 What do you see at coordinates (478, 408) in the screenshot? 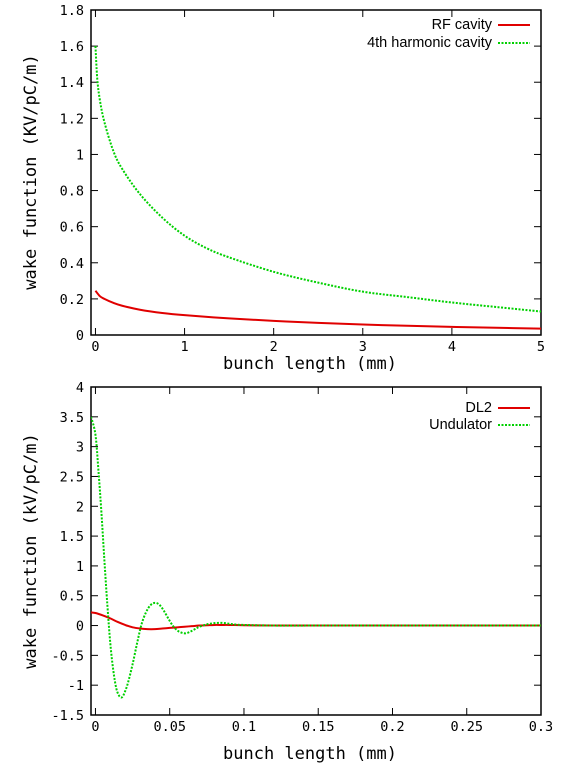
I see `legend-bottom-dl2-label: DL2` at bounding box center [478, 408].